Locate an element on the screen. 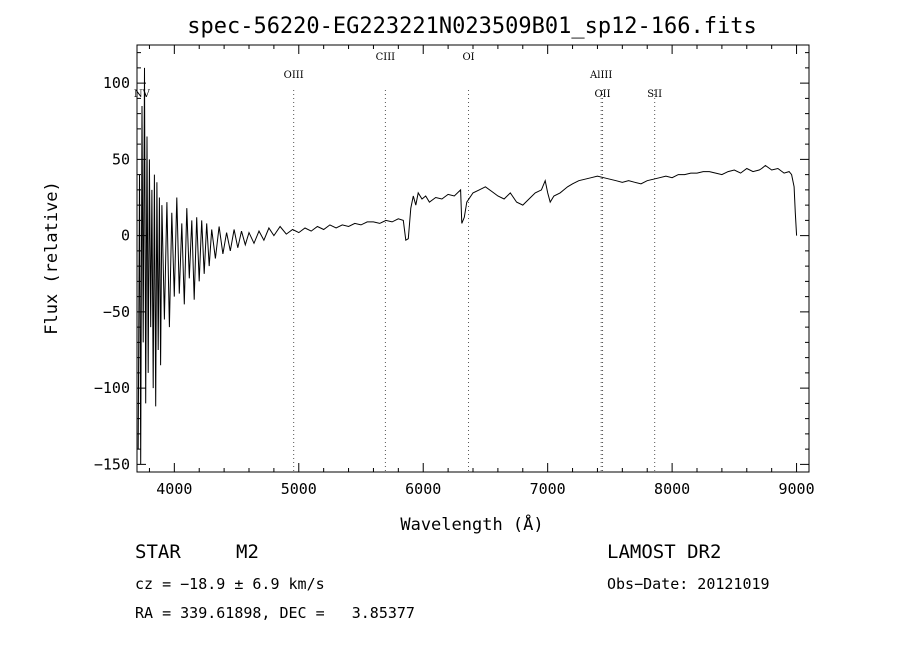  y-tick-label: −150 is located at coordinates (112, 464).